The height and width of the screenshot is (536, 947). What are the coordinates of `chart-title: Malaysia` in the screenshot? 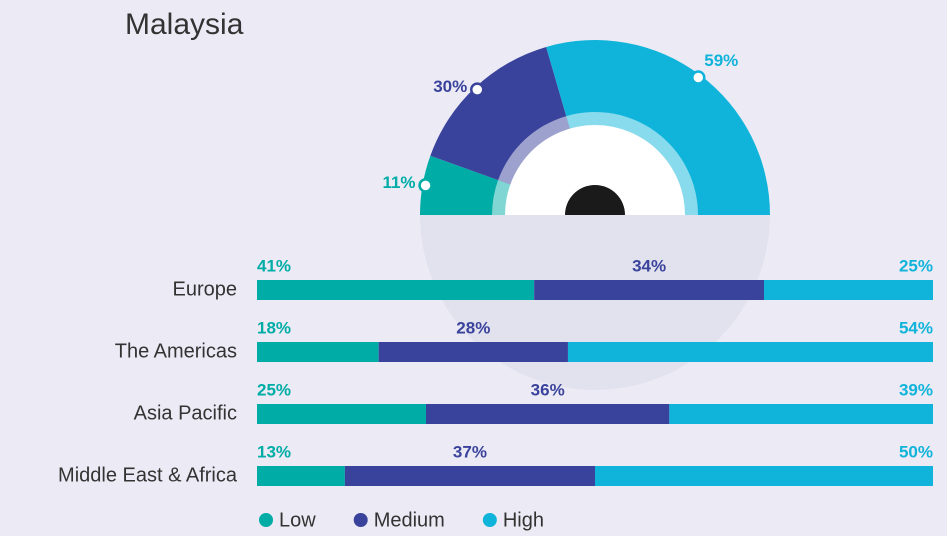 It's located at (184, 24).